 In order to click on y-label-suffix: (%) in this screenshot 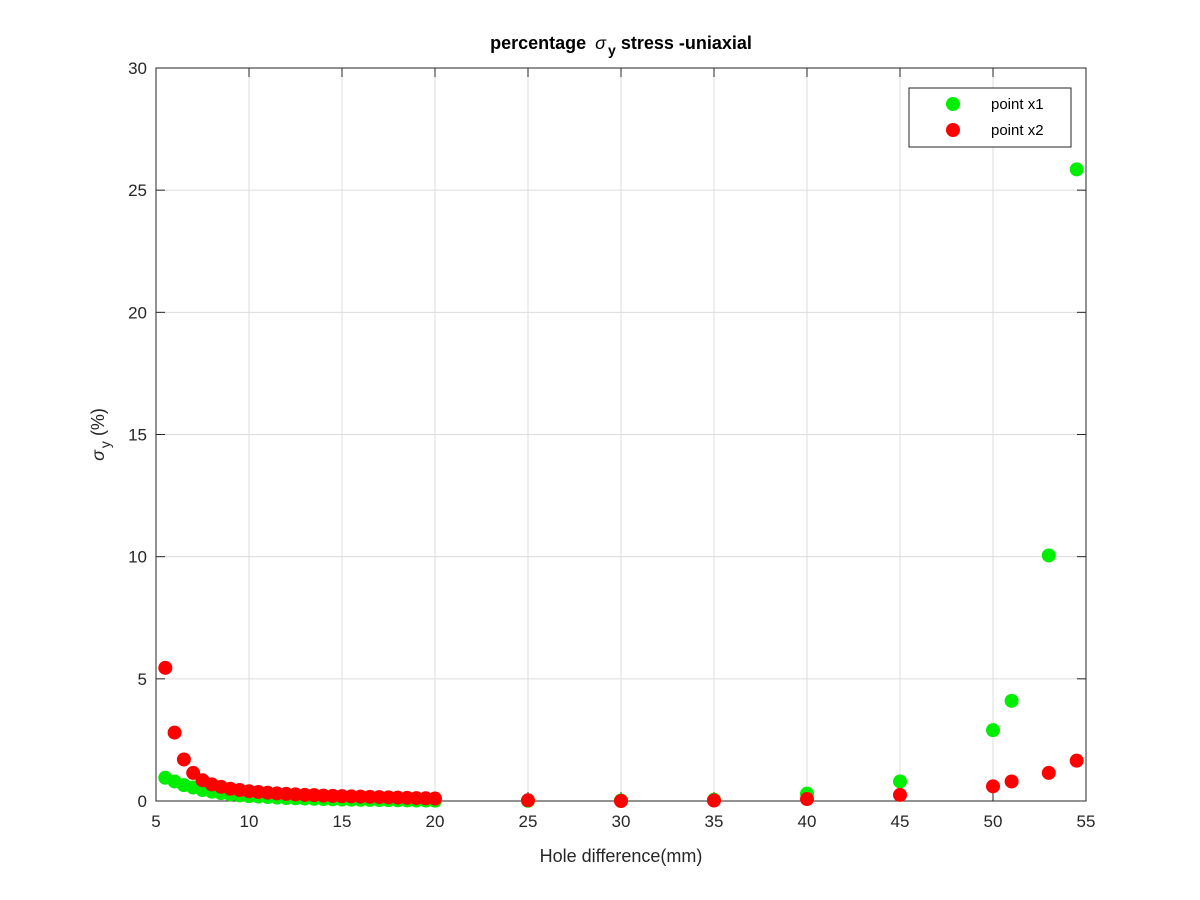, I will do `click(98, 424)`.